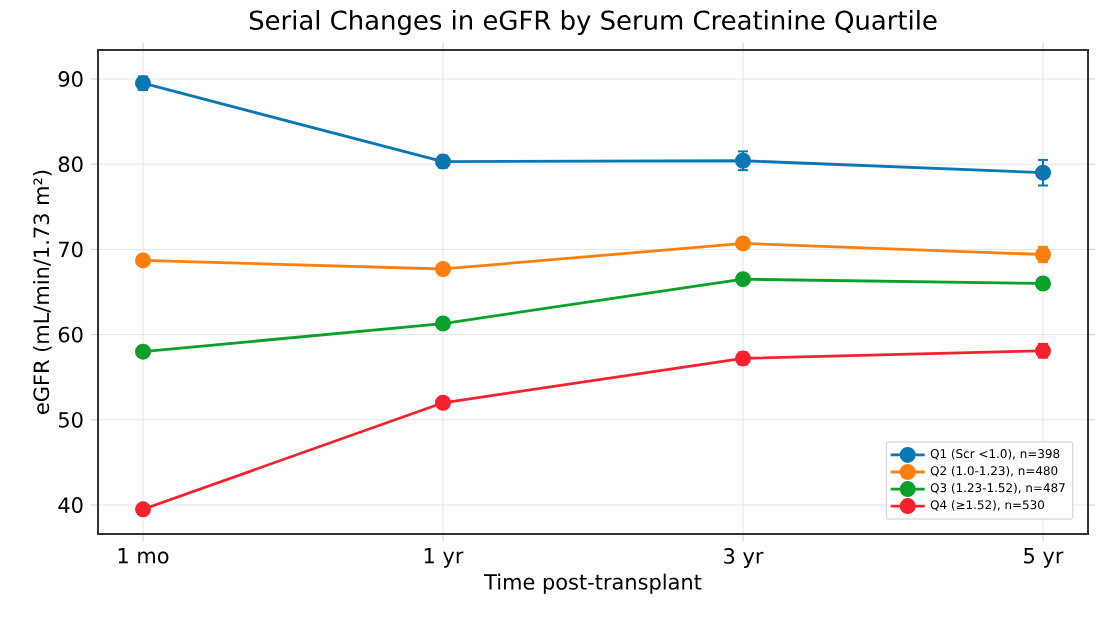 Image resolution: width=1100 pixels, height=622 pixels. Describe the element at coordinates (744, 558) in the screenshot. I see `x-tick-label: 3 yr` at that location.